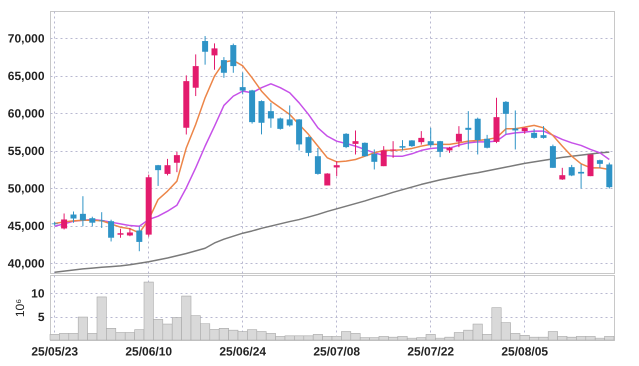 The width and height of the screenshot is (639, 366). Describe the element at coordinates (41, 317) in the screenshot. I see `y-tick-label: 5` at that location.